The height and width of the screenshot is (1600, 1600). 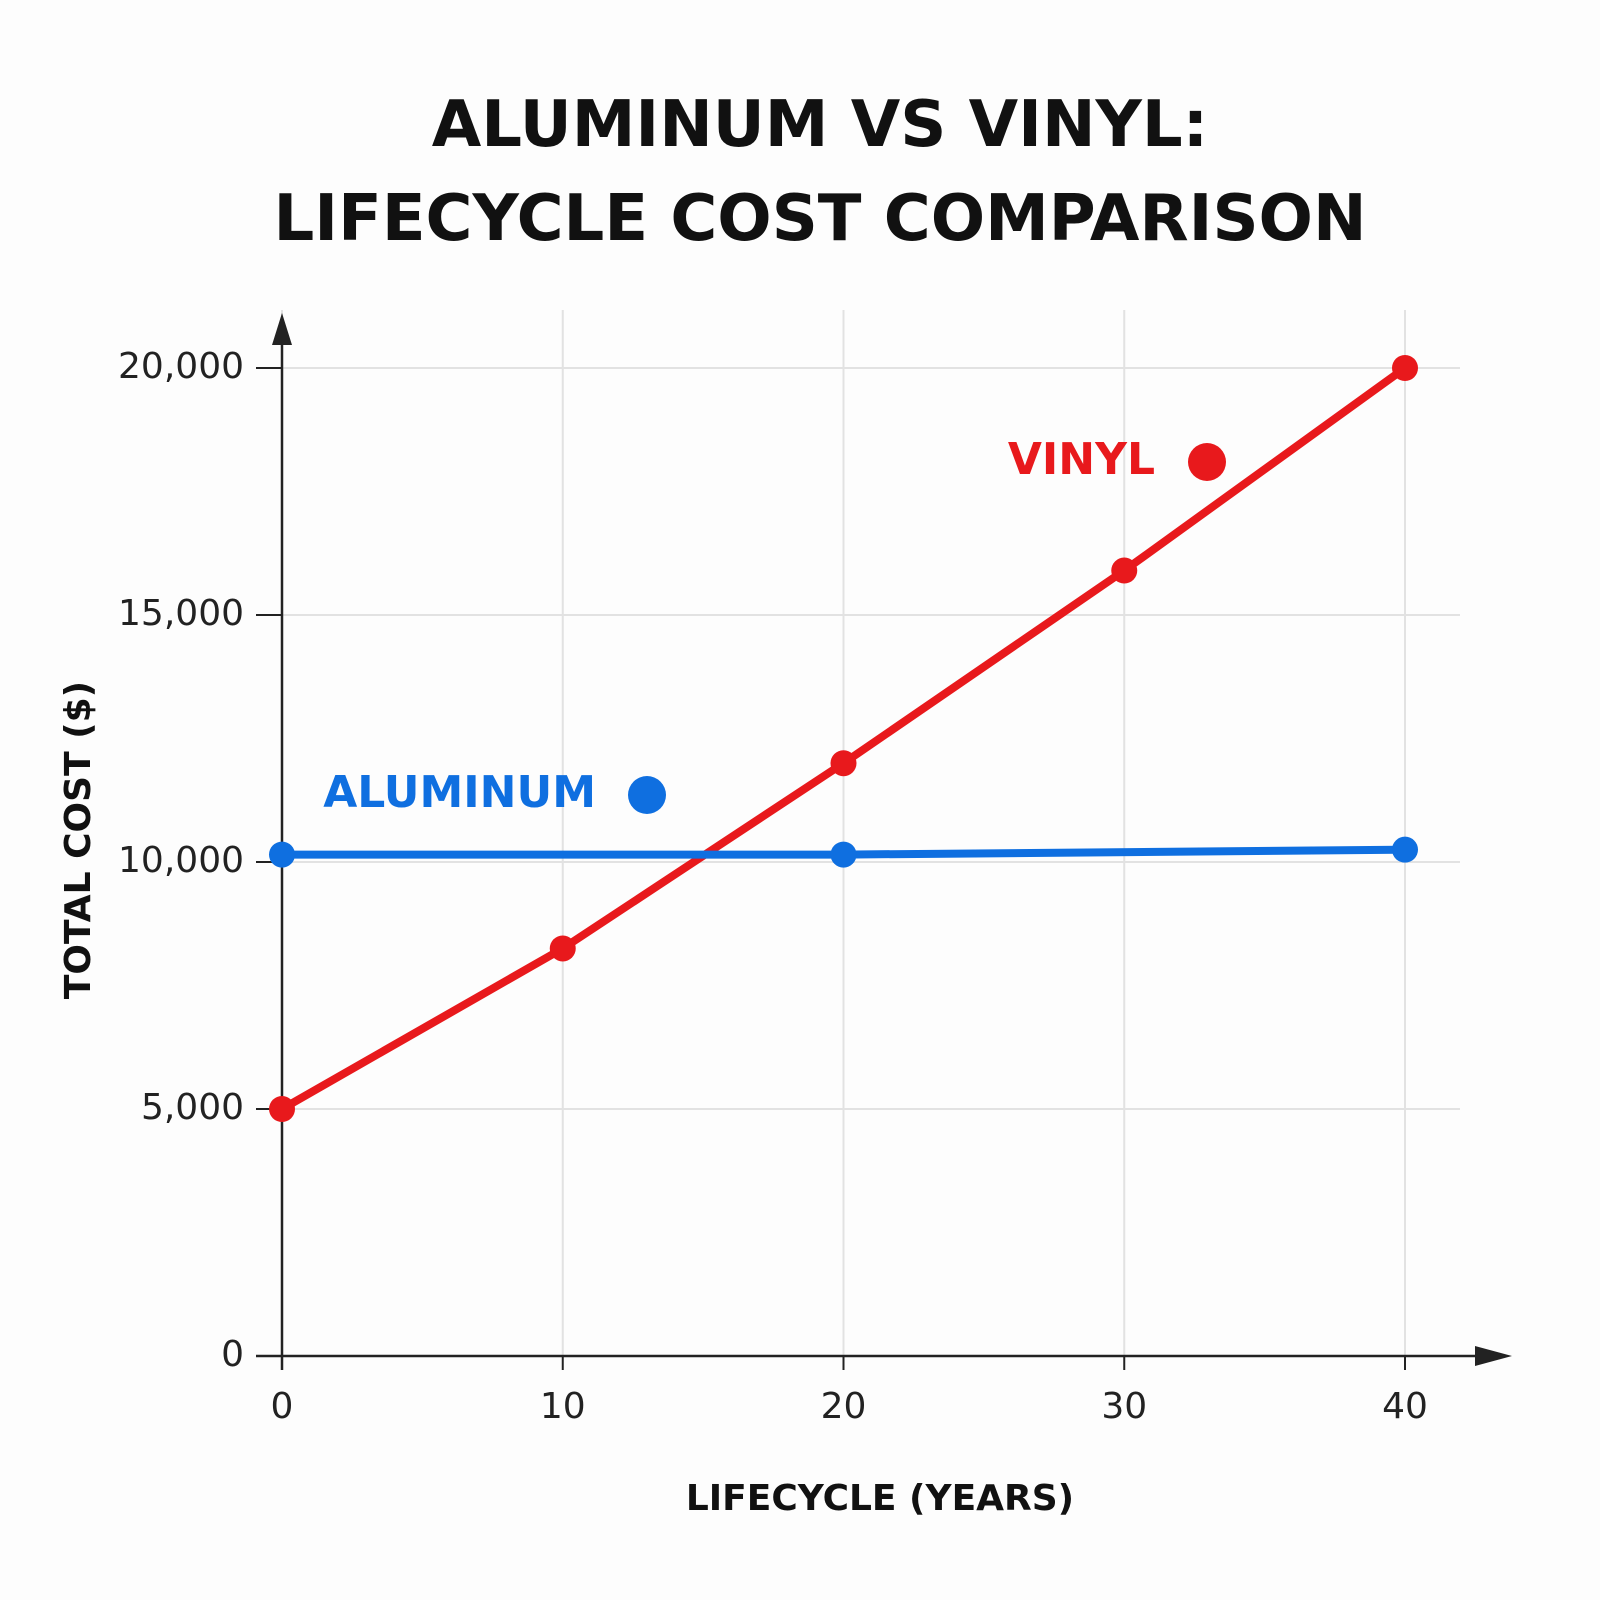 I want to click on x-axis-label: LIFECYCLE (YEARS), so click(x=880, y=1498).